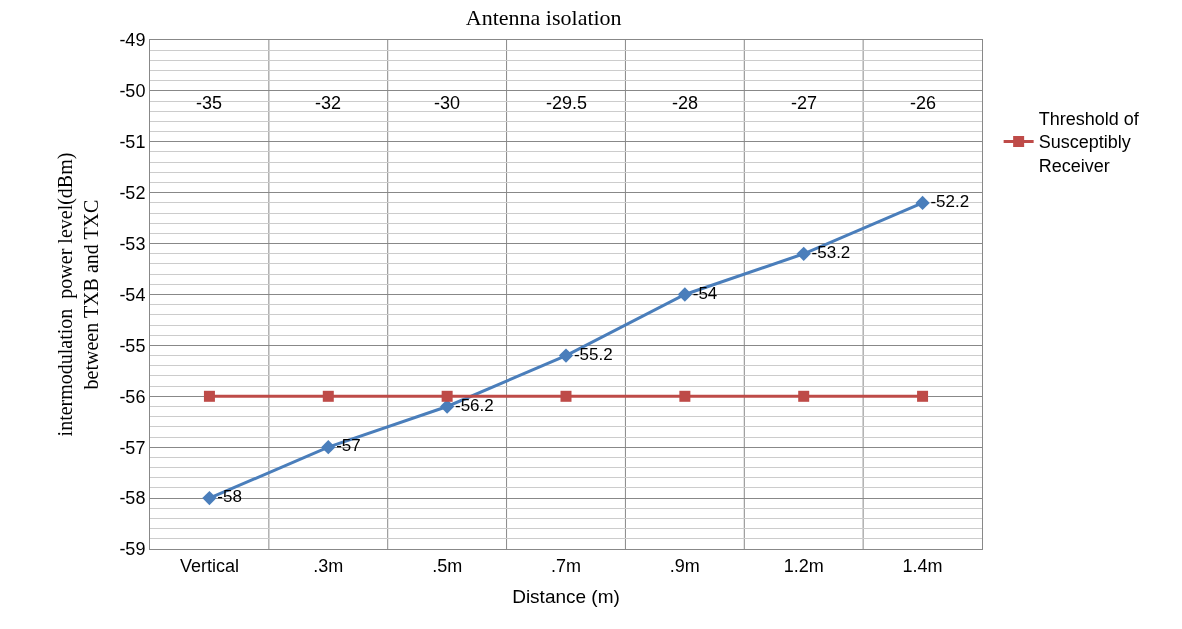 This screenshot has width=1182, height=629. What do you see at coordinates (804, 103) in the screenshot?
I see `annotation: -27` at bounding box center [804, 103].